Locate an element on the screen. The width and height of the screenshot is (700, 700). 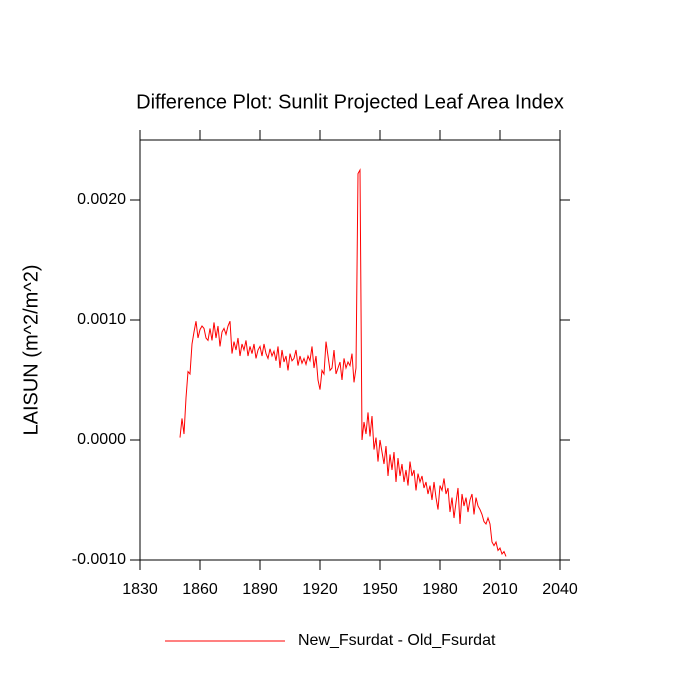
legend-label: New_Fsurdat - Old_Fsurdat is located at coordinates (397, 640).